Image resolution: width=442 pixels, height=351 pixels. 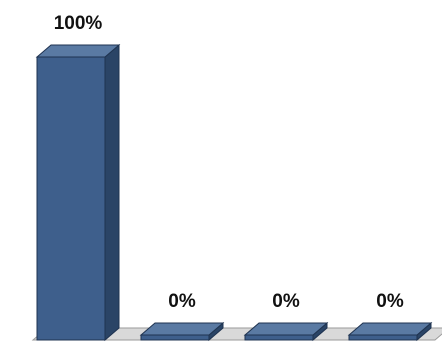 What do you see at coordinates (182, 301) in the screenshot?
I see `data-label-2: 0%` at bounding box center [182, 301].